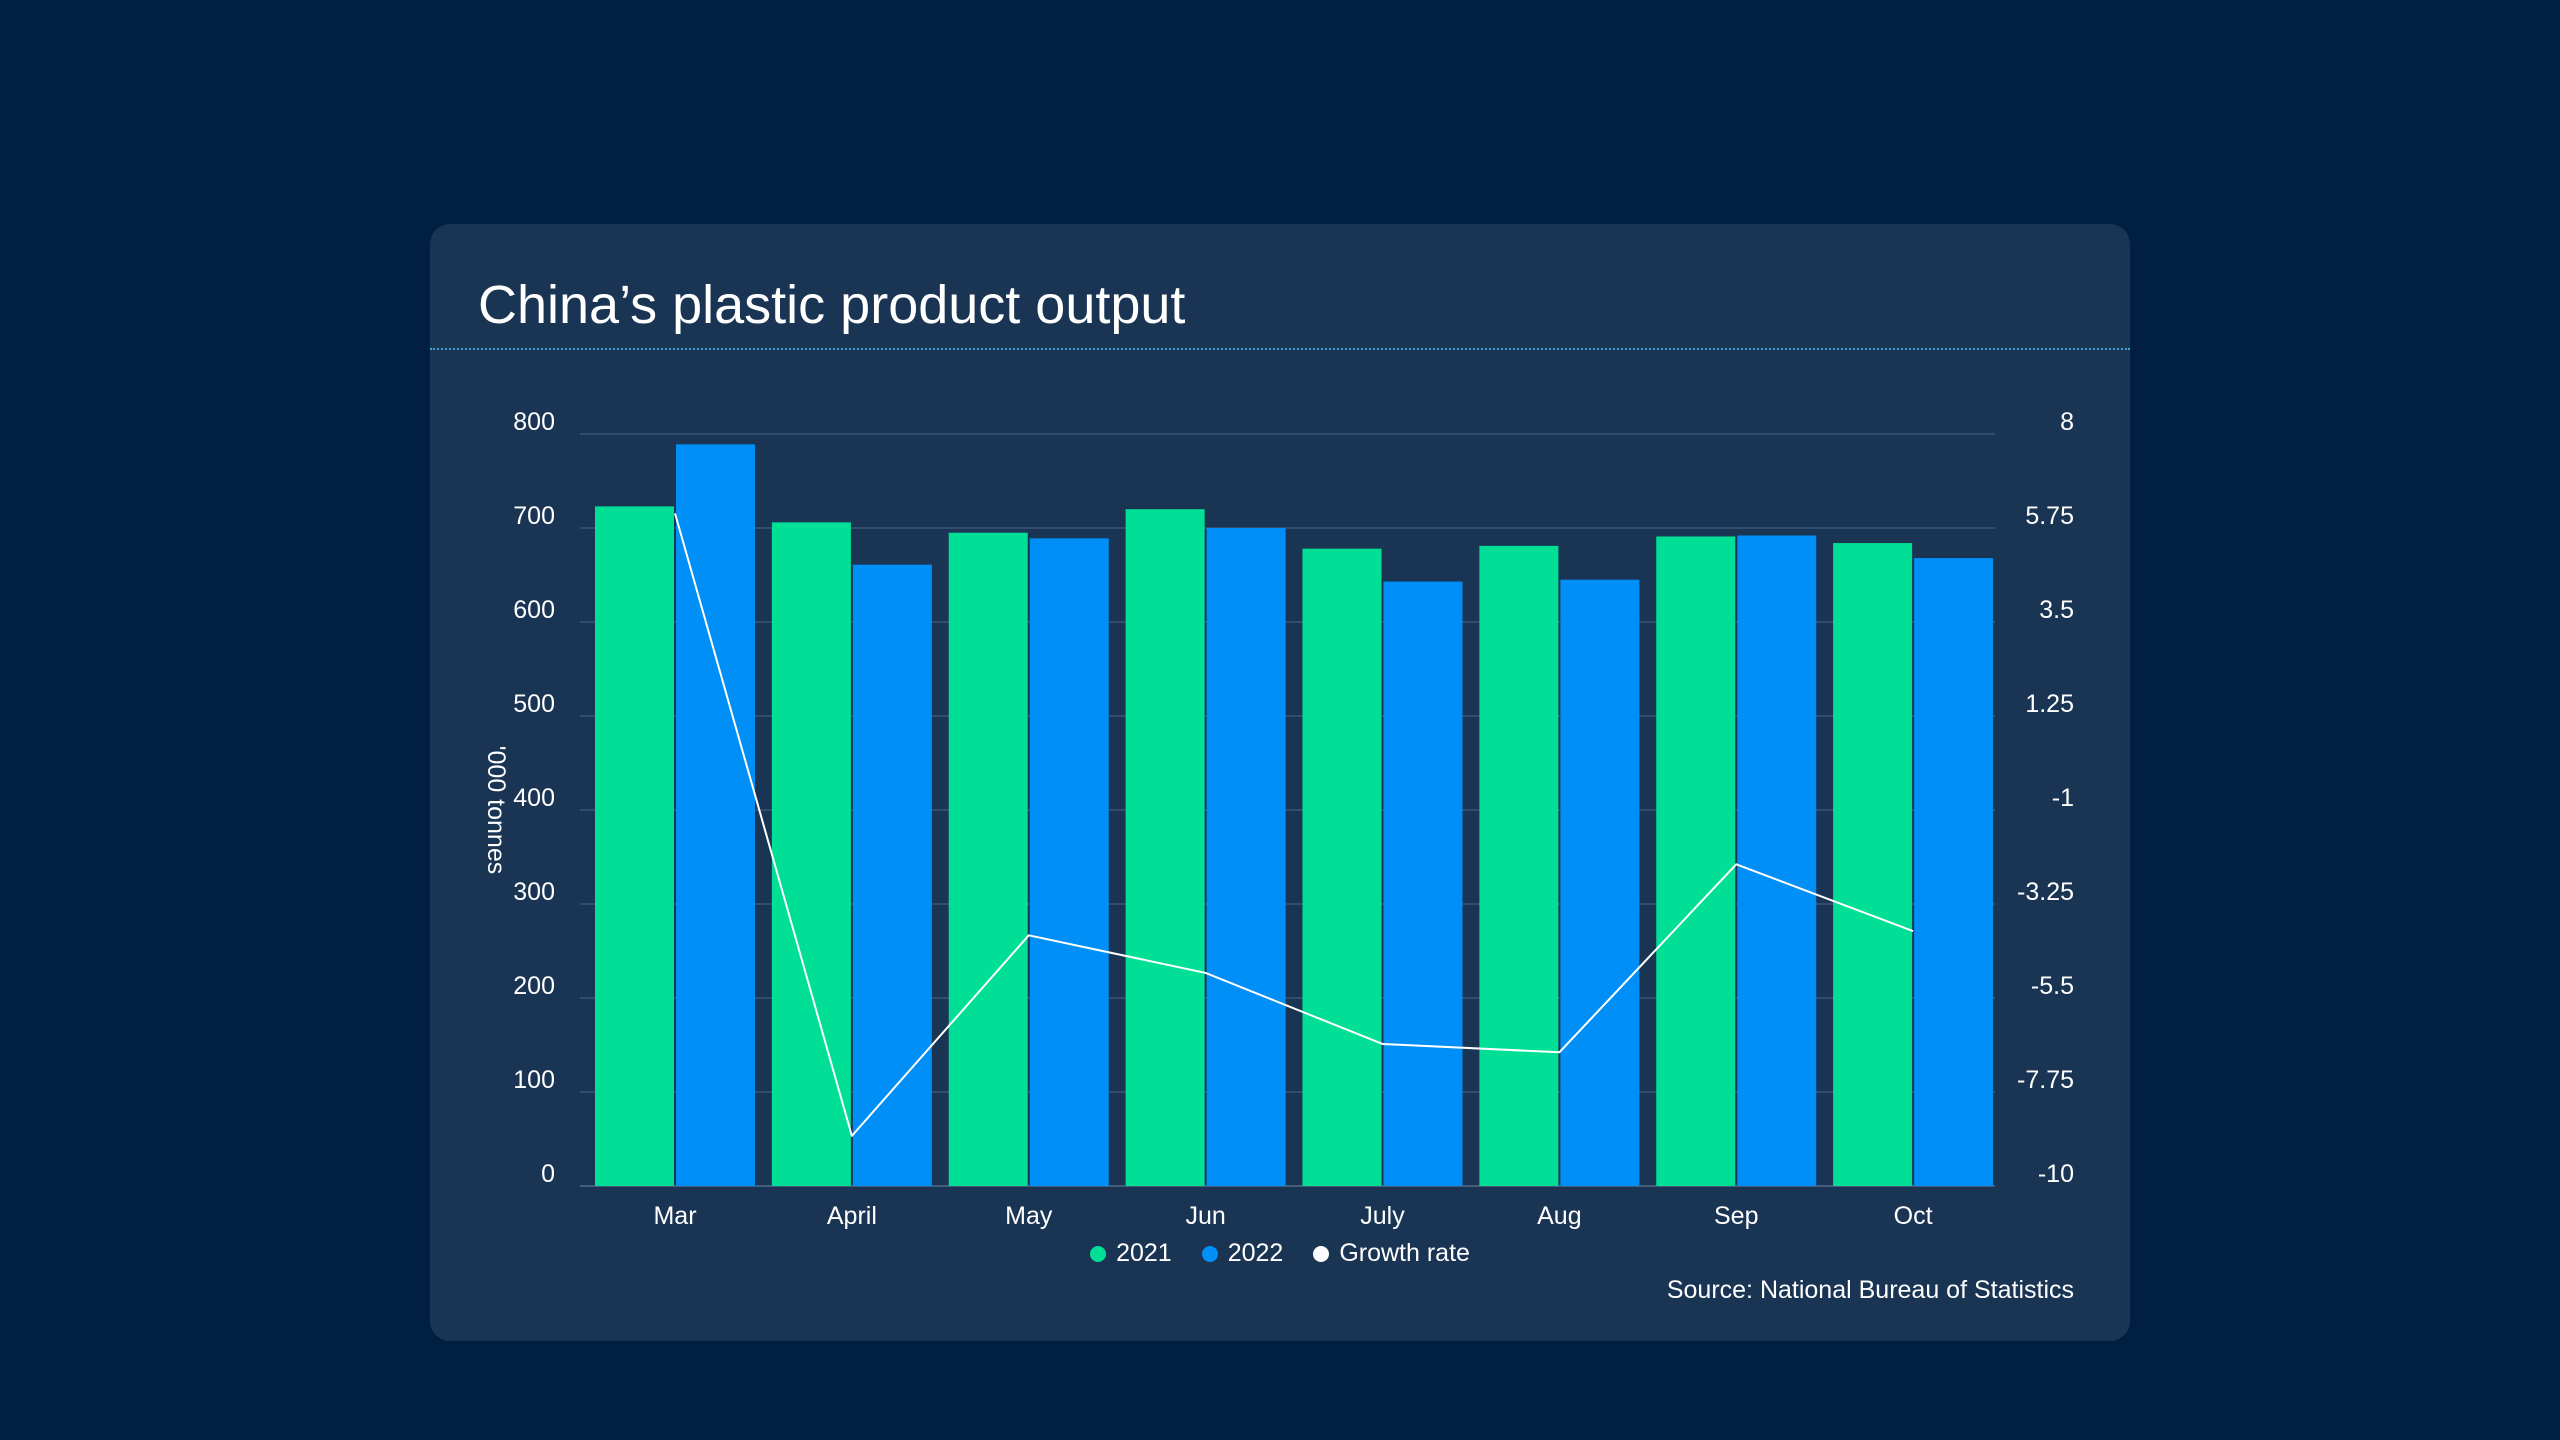 This screenshot has height=1440, width=2560. What do you see at coordinates (534, 986) in the screenshot?
I see `y-axis-tick-label: 200` at bounding box center [534, 986].